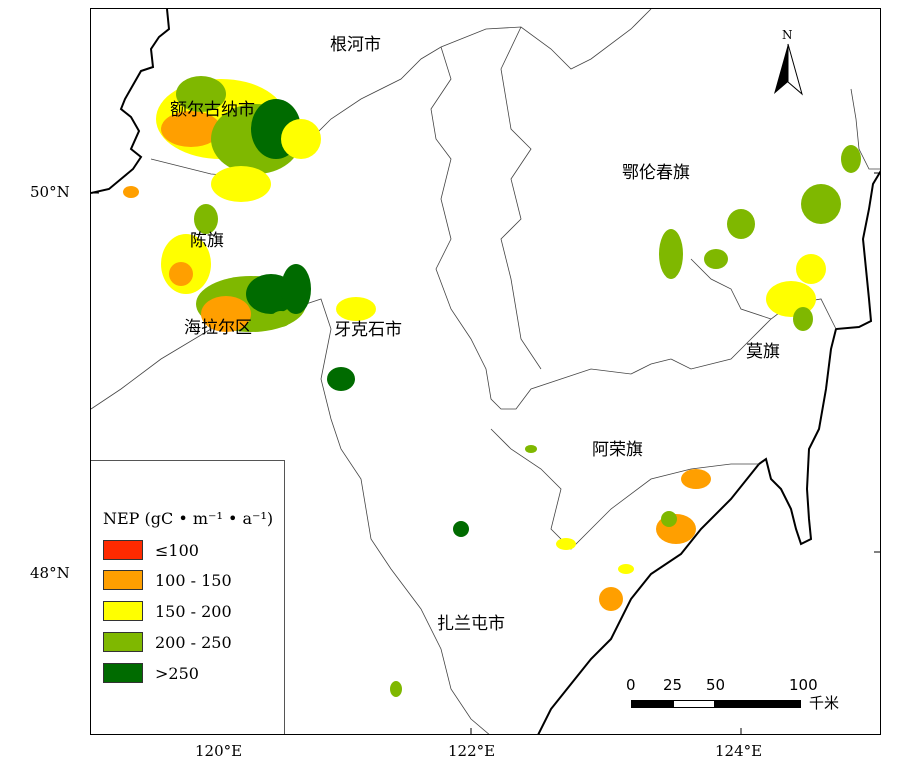 The height and width of the screenshot is (784, 903). I want to click on legend-label: 200 - 250, so click(193, 642).